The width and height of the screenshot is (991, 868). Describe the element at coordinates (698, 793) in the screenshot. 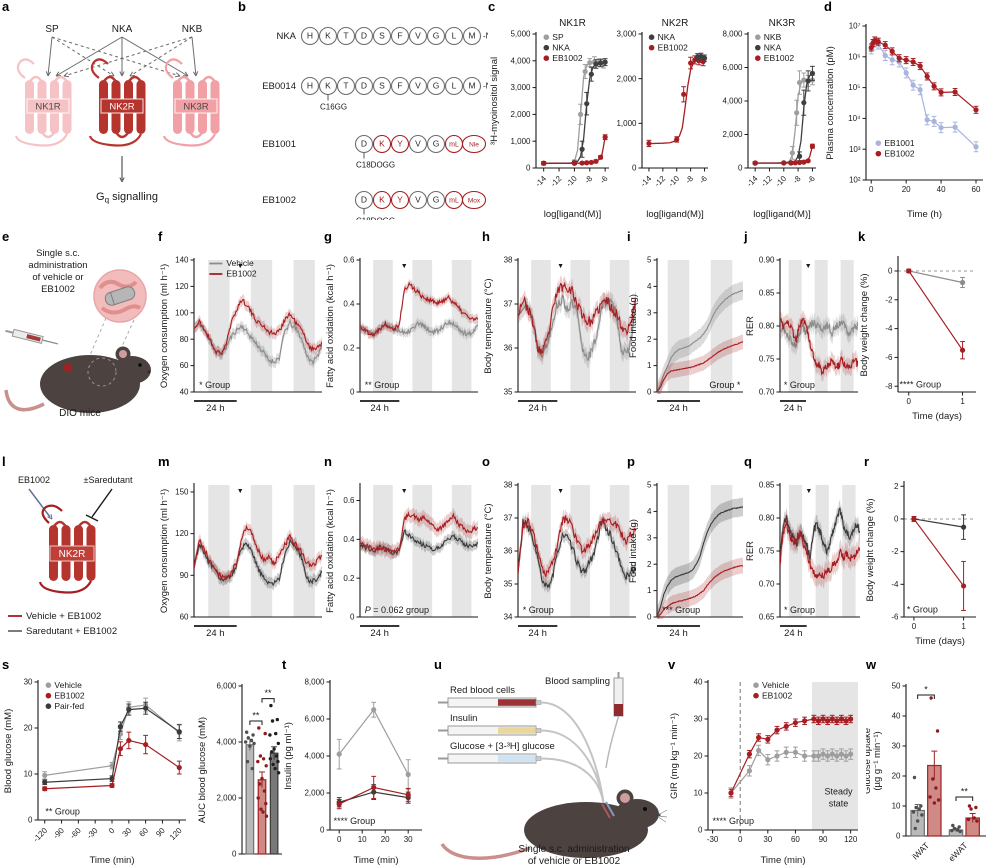

I see `svg-text: 10` at that location.